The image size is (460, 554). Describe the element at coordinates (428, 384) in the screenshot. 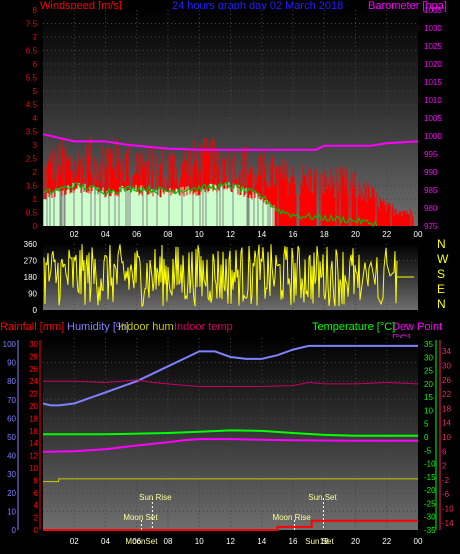

I see `temp-tick-label: 20` at that location.